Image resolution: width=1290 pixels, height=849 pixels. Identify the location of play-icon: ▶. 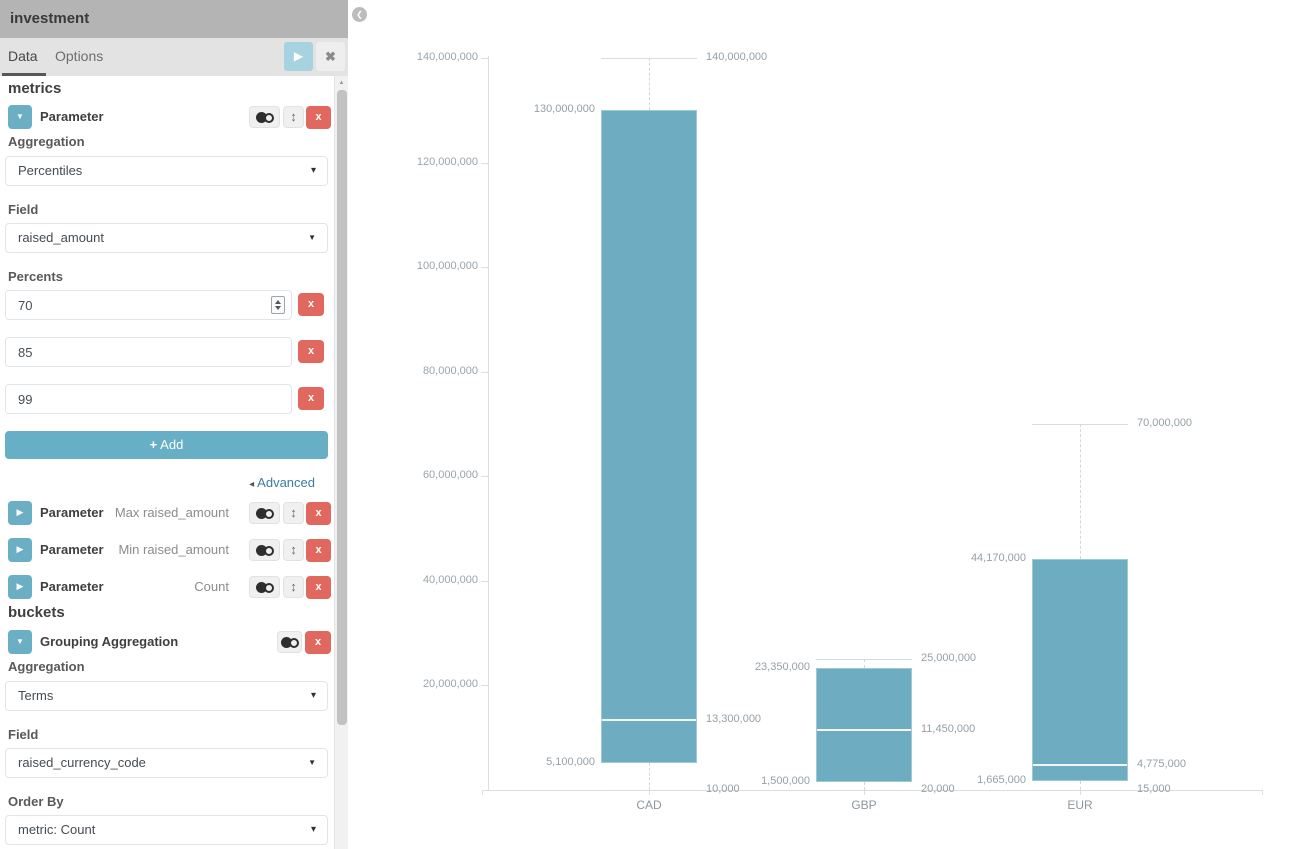
(298, 56).